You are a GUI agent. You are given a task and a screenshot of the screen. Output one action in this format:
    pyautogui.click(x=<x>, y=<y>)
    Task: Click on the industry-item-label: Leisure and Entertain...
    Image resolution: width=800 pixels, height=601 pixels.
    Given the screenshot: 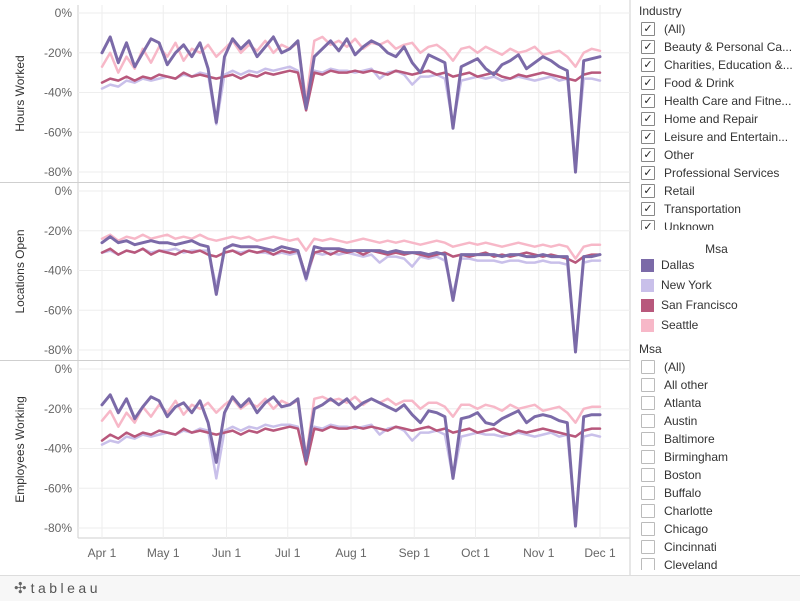 What is the action you would take?
    pyautogui.click(x=726, y=137)
    